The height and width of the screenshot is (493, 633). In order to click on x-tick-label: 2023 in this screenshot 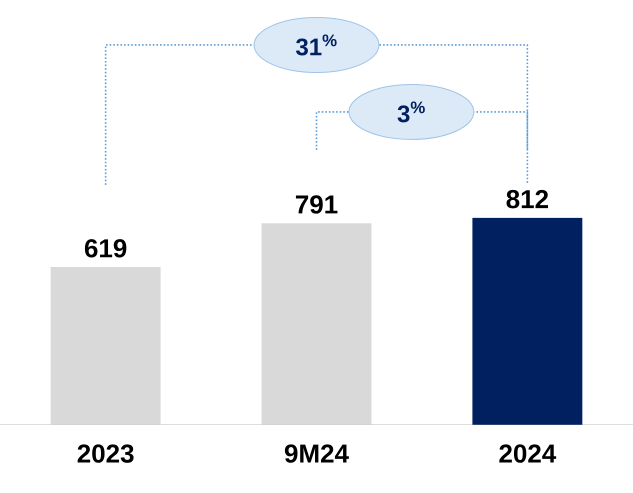, I will do `click(106, 453)`.